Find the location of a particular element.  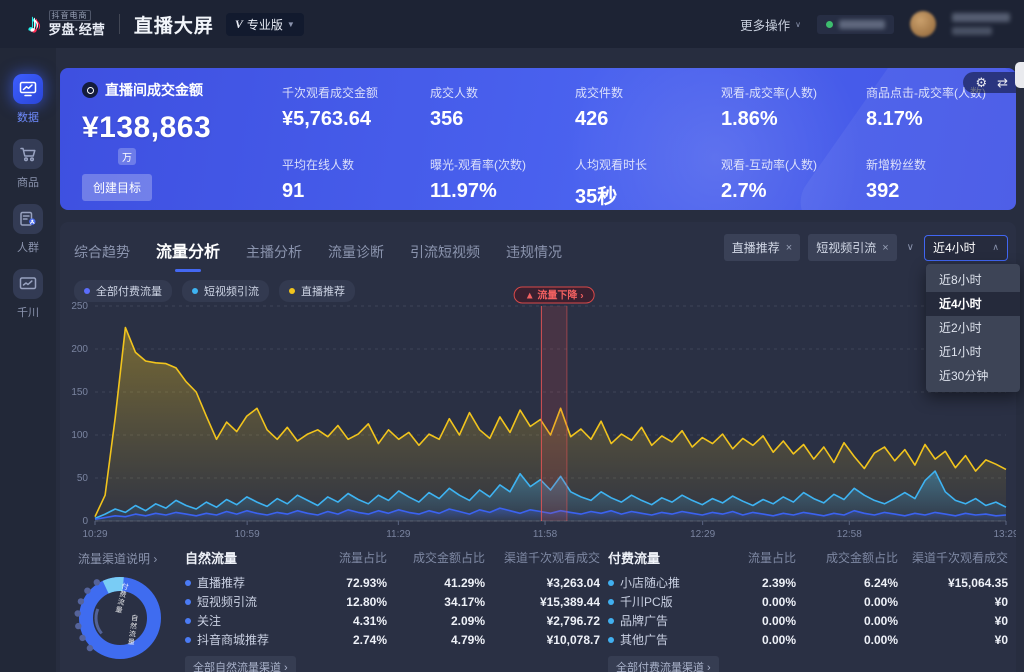

version-v-icon: V is located at coordinates (238, 23).